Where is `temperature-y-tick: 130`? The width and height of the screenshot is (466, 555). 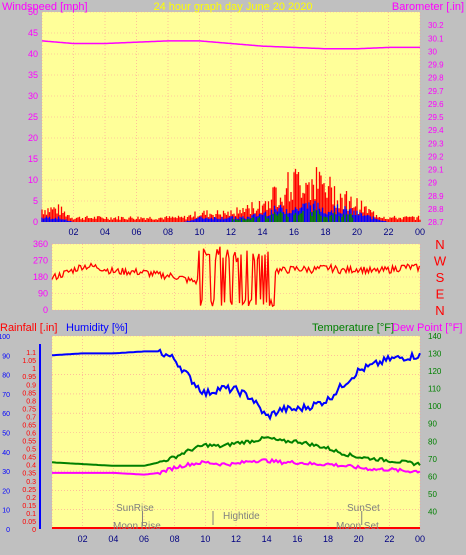 temperature-y-tick: 130 is located at coordinates (435, 354).